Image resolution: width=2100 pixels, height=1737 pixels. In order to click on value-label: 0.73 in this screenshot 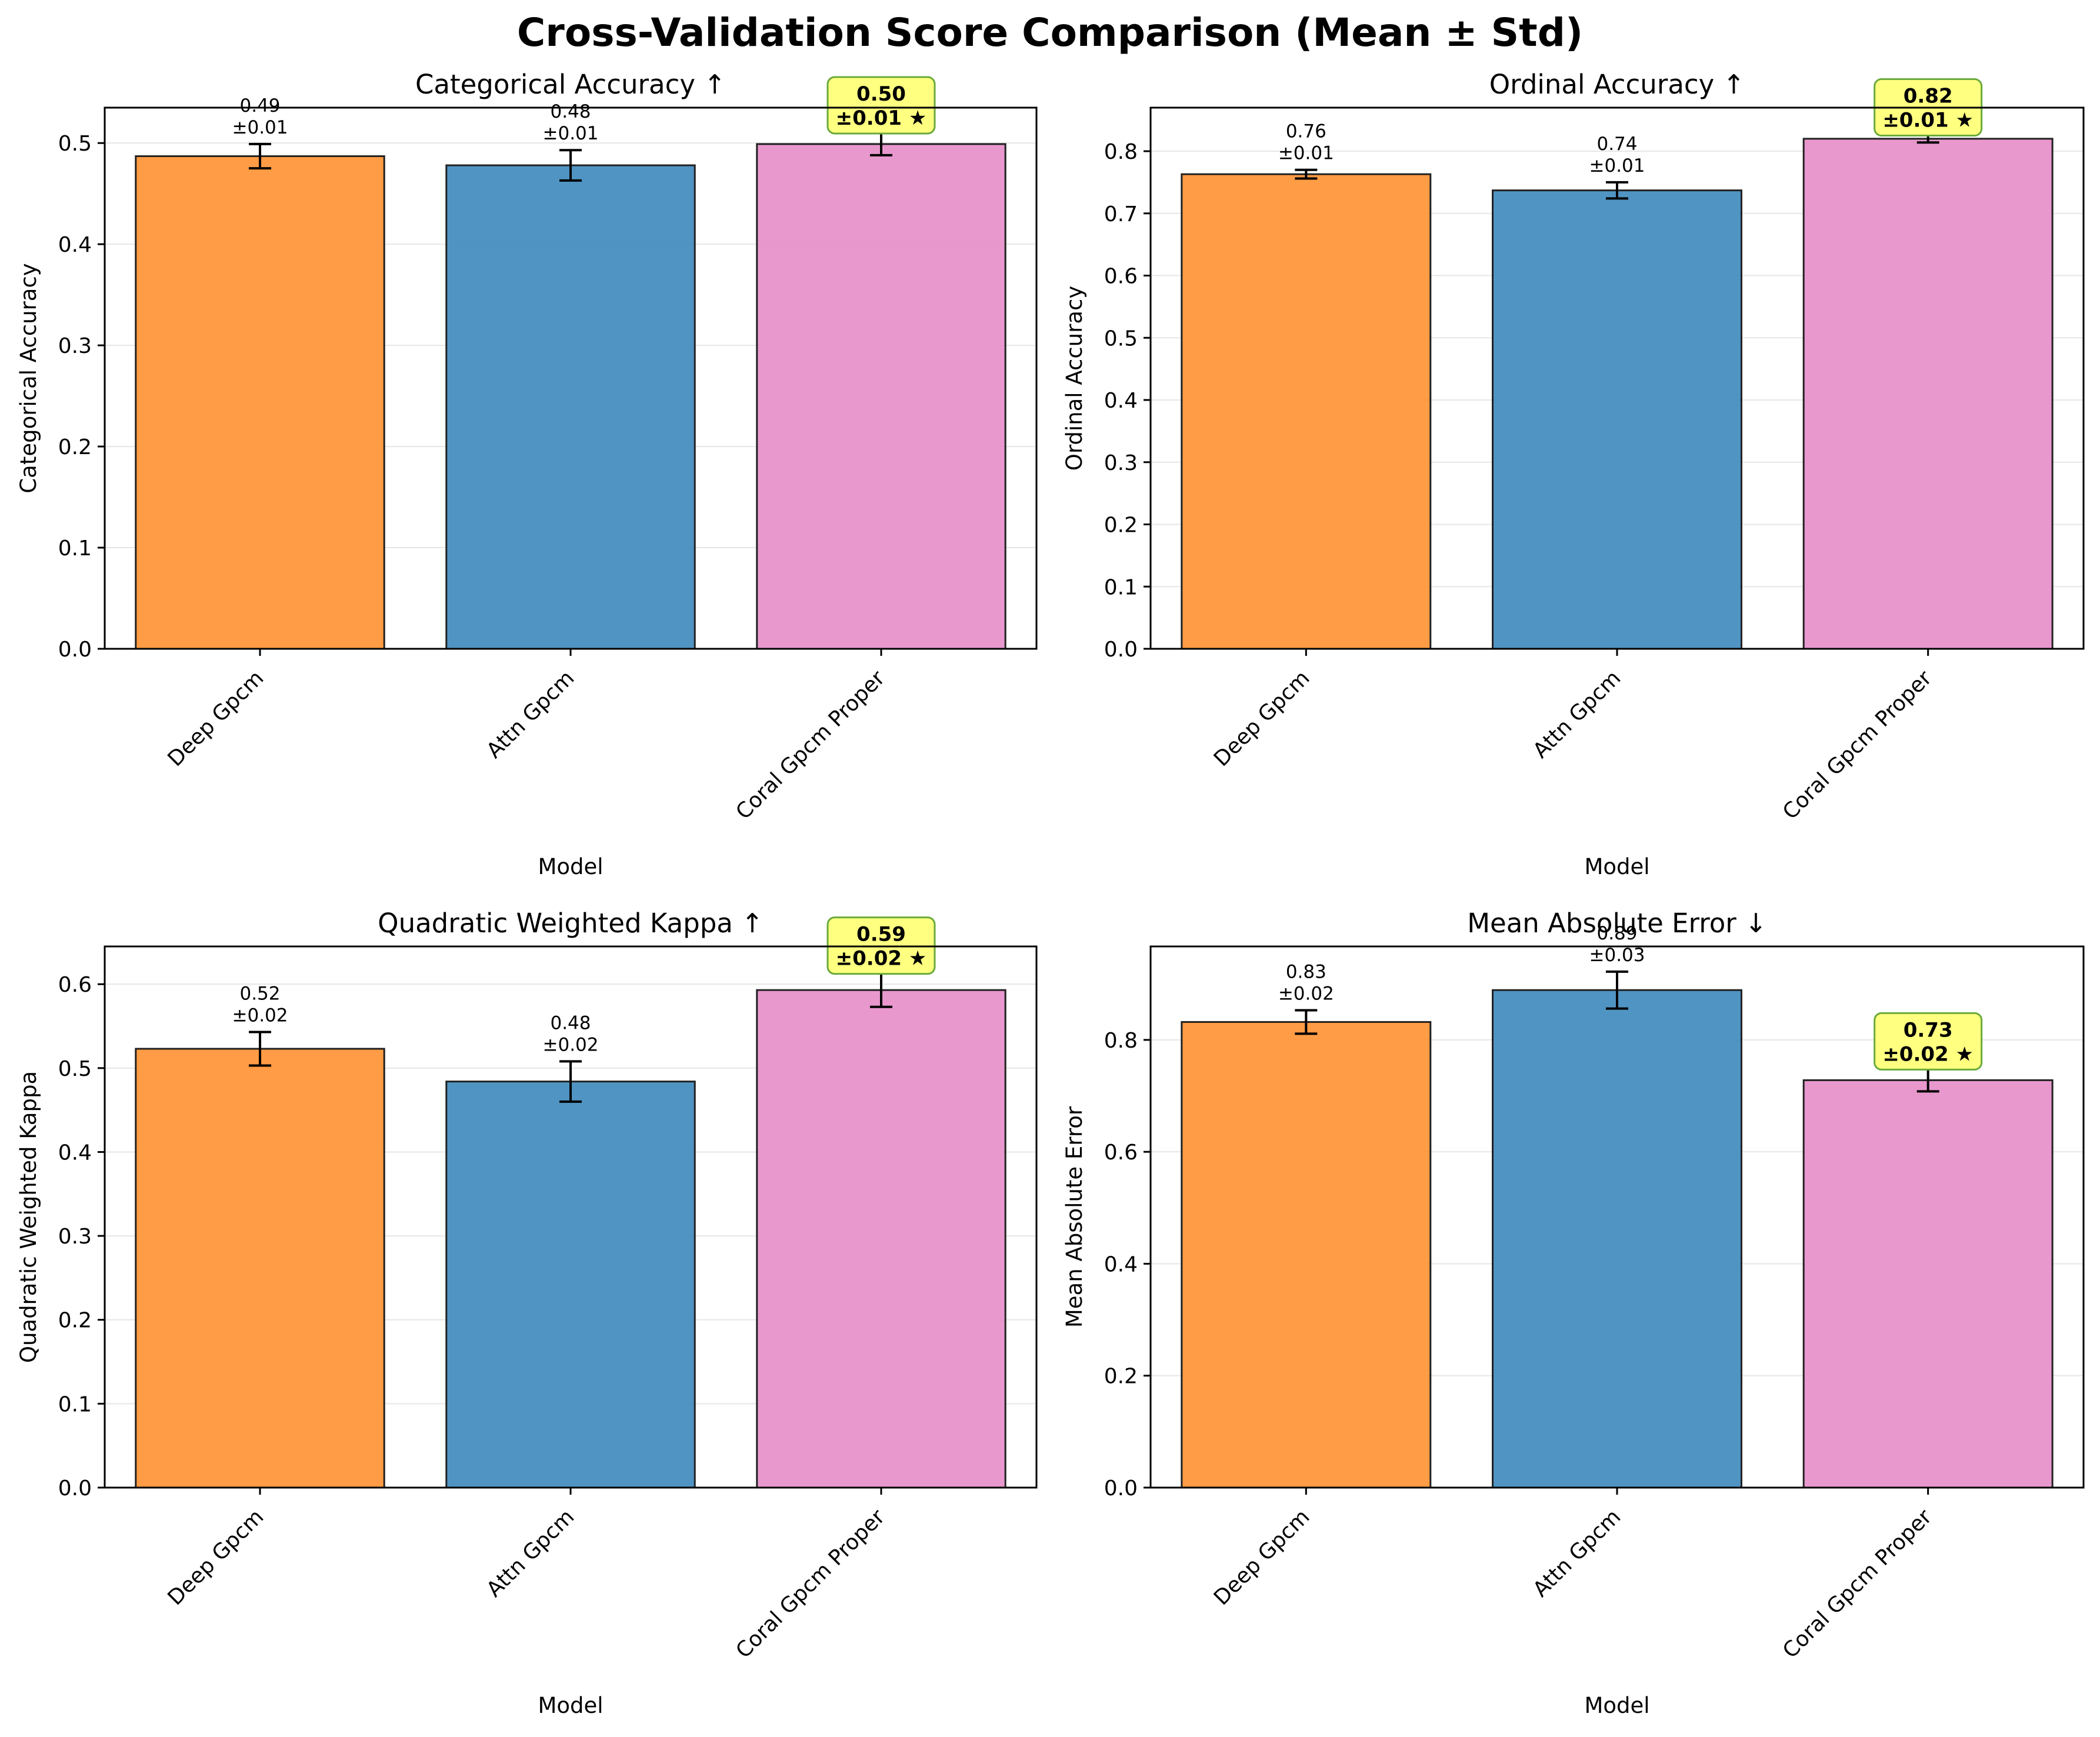, I will do `click(1928, 1030)`.